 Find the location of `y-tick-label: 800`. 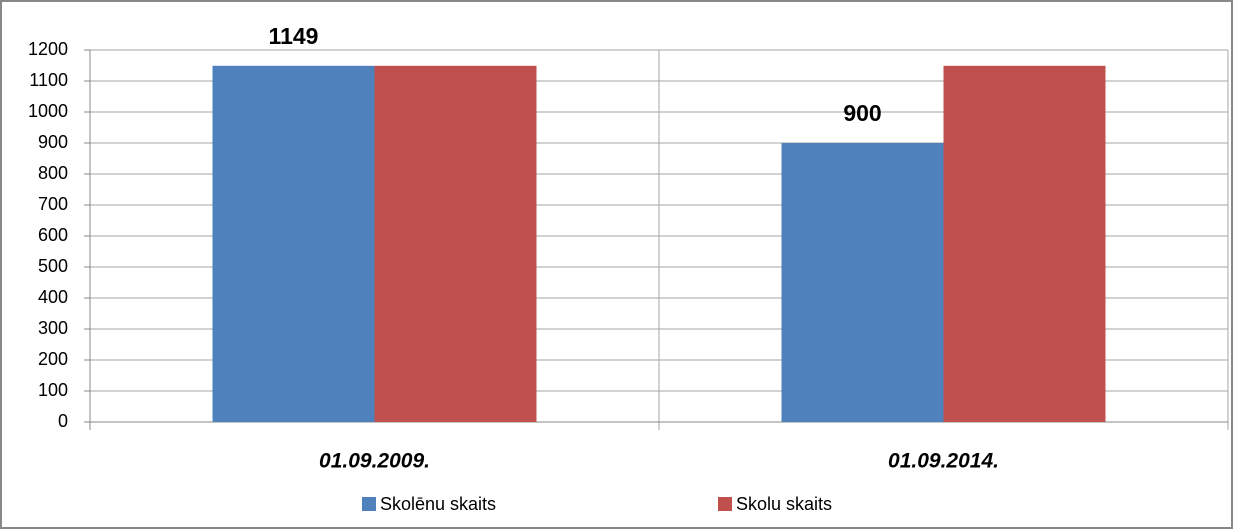

y-tick-label: 800 is located at coordinates (53, 173).